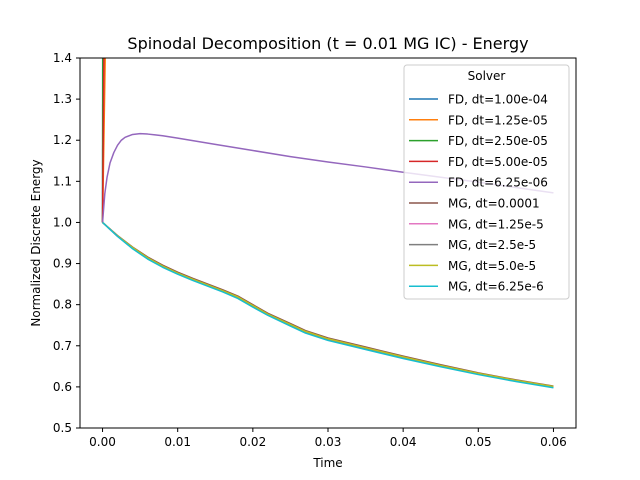 This screenshot has height=480, width=640. Describe the element at coordinates (62, 58) in the screenshot. I see `y-tick-label: 1.4` at that location.